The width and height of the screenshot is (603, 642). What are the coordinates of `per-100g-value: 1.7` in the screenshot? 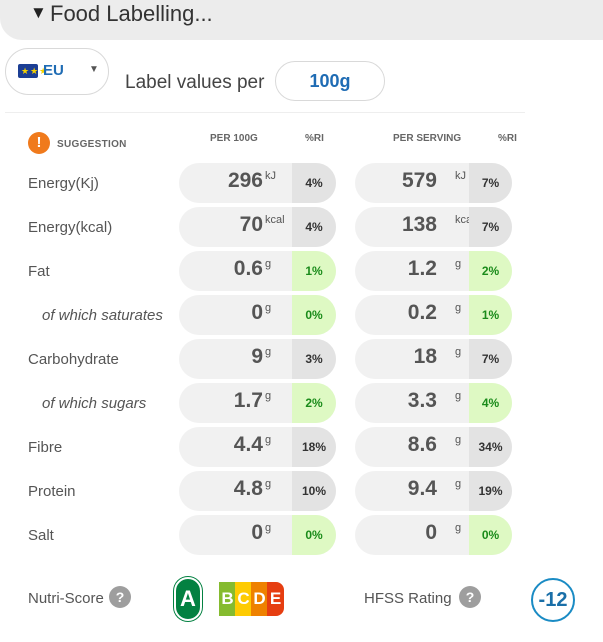 It's located at (248, 400).